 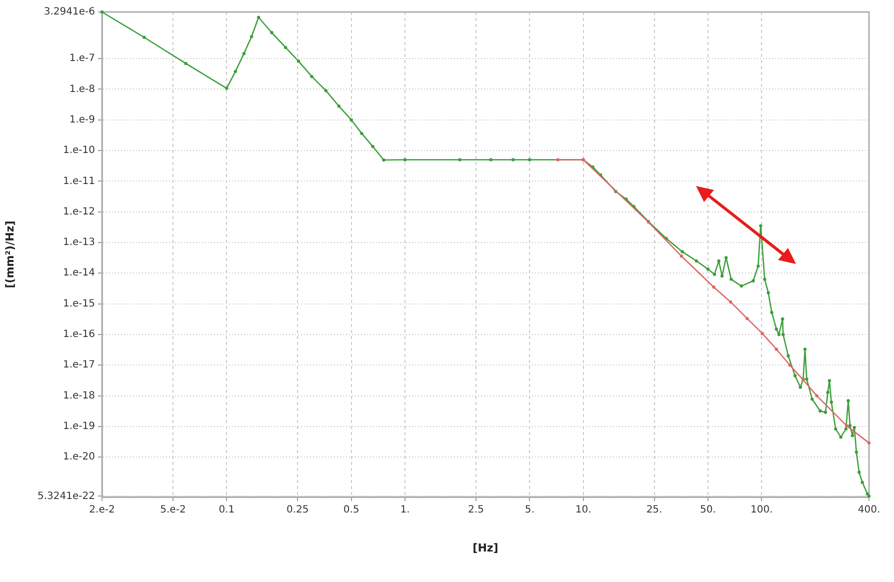 I want to click on x-tick-label: 1., so click(x=405, y=510).